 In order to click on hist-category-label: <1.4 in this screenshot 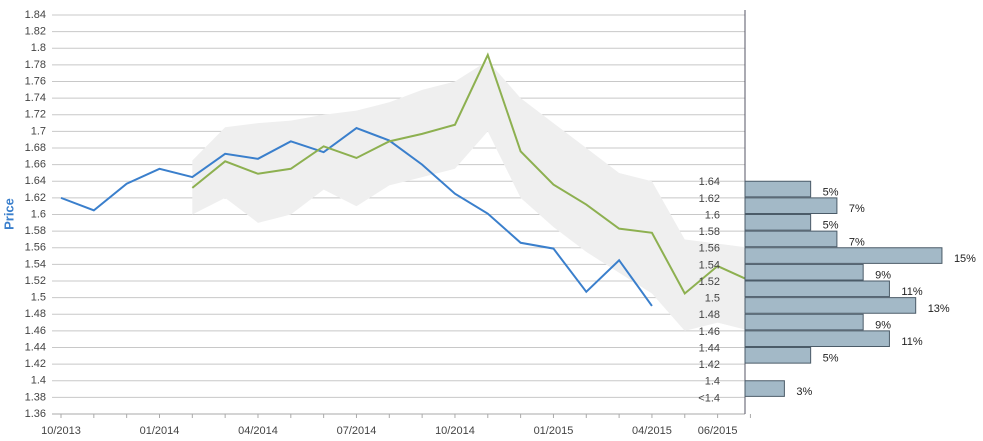, I will do `click(709, 398)`.